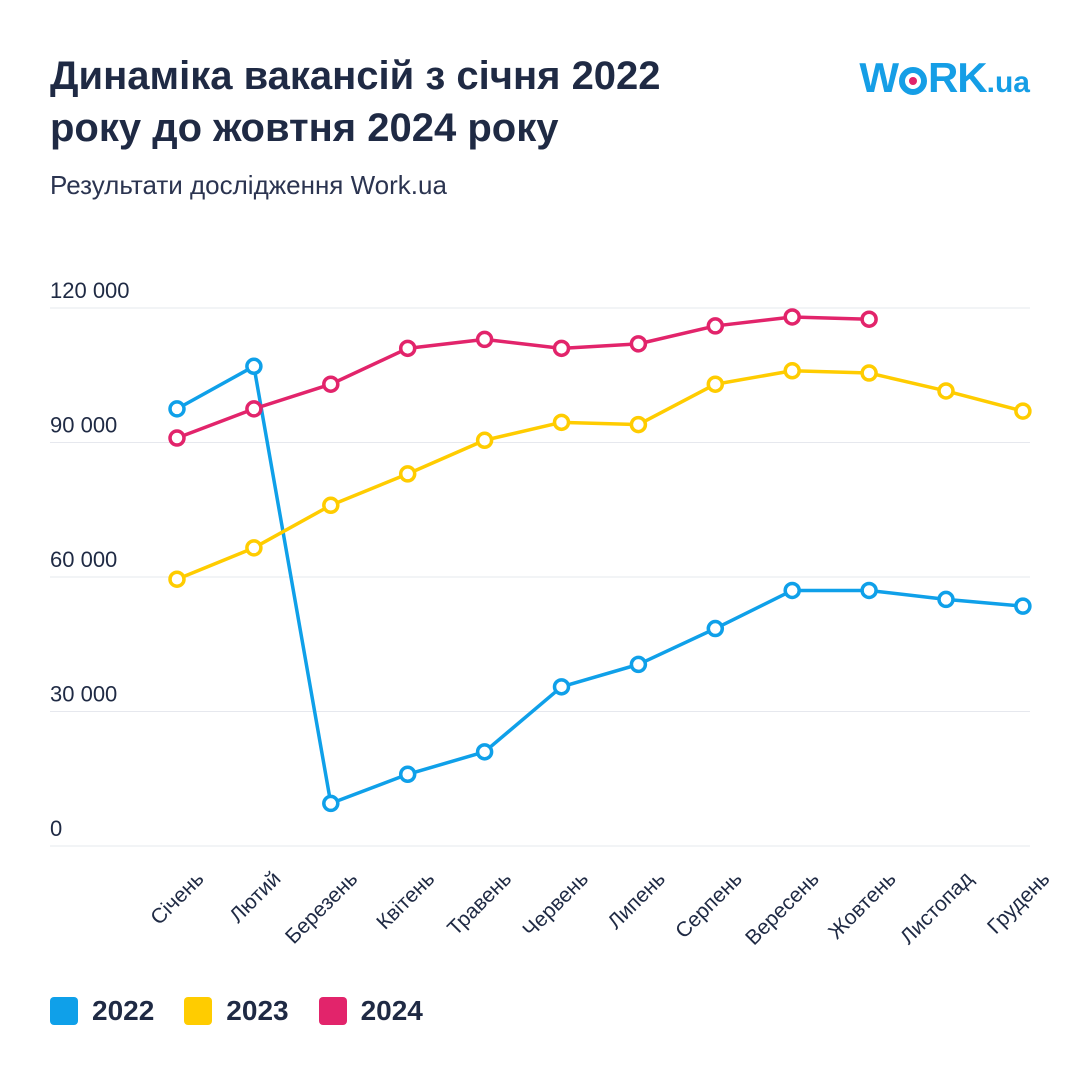  I want to click on logo-letter-w: W, so click(879, 77).